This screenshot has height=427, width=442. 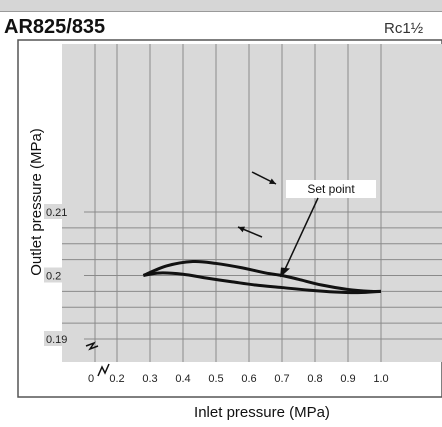 I want to click on port-size-label: Rc1½, so click(x=404, y=28).